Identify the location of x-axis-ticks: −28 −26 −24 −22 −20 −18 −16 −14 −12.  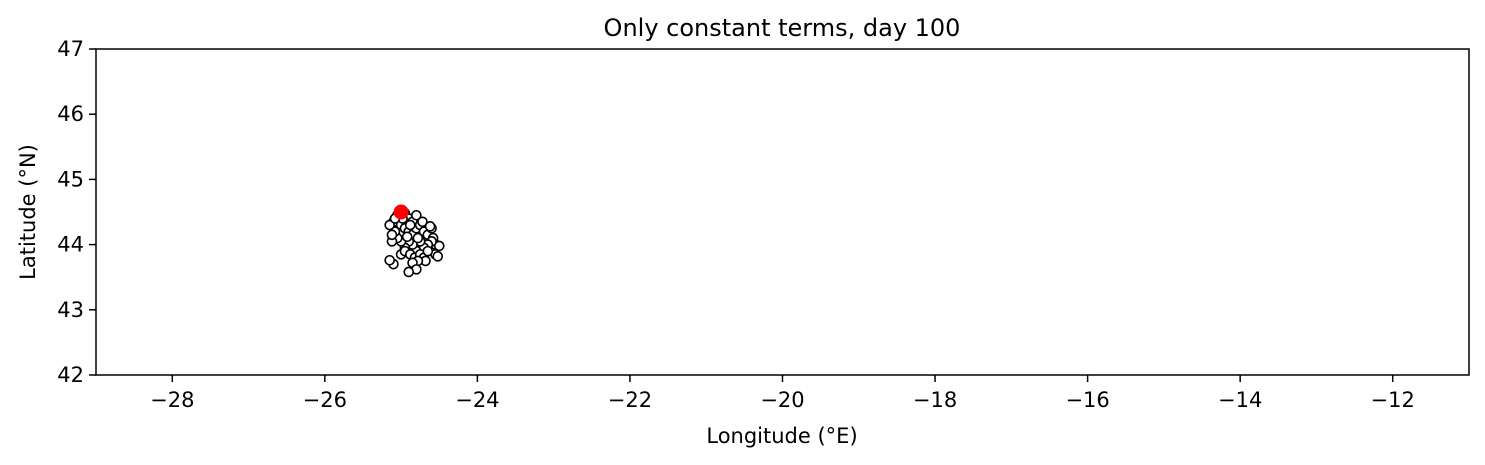
(782, 393).